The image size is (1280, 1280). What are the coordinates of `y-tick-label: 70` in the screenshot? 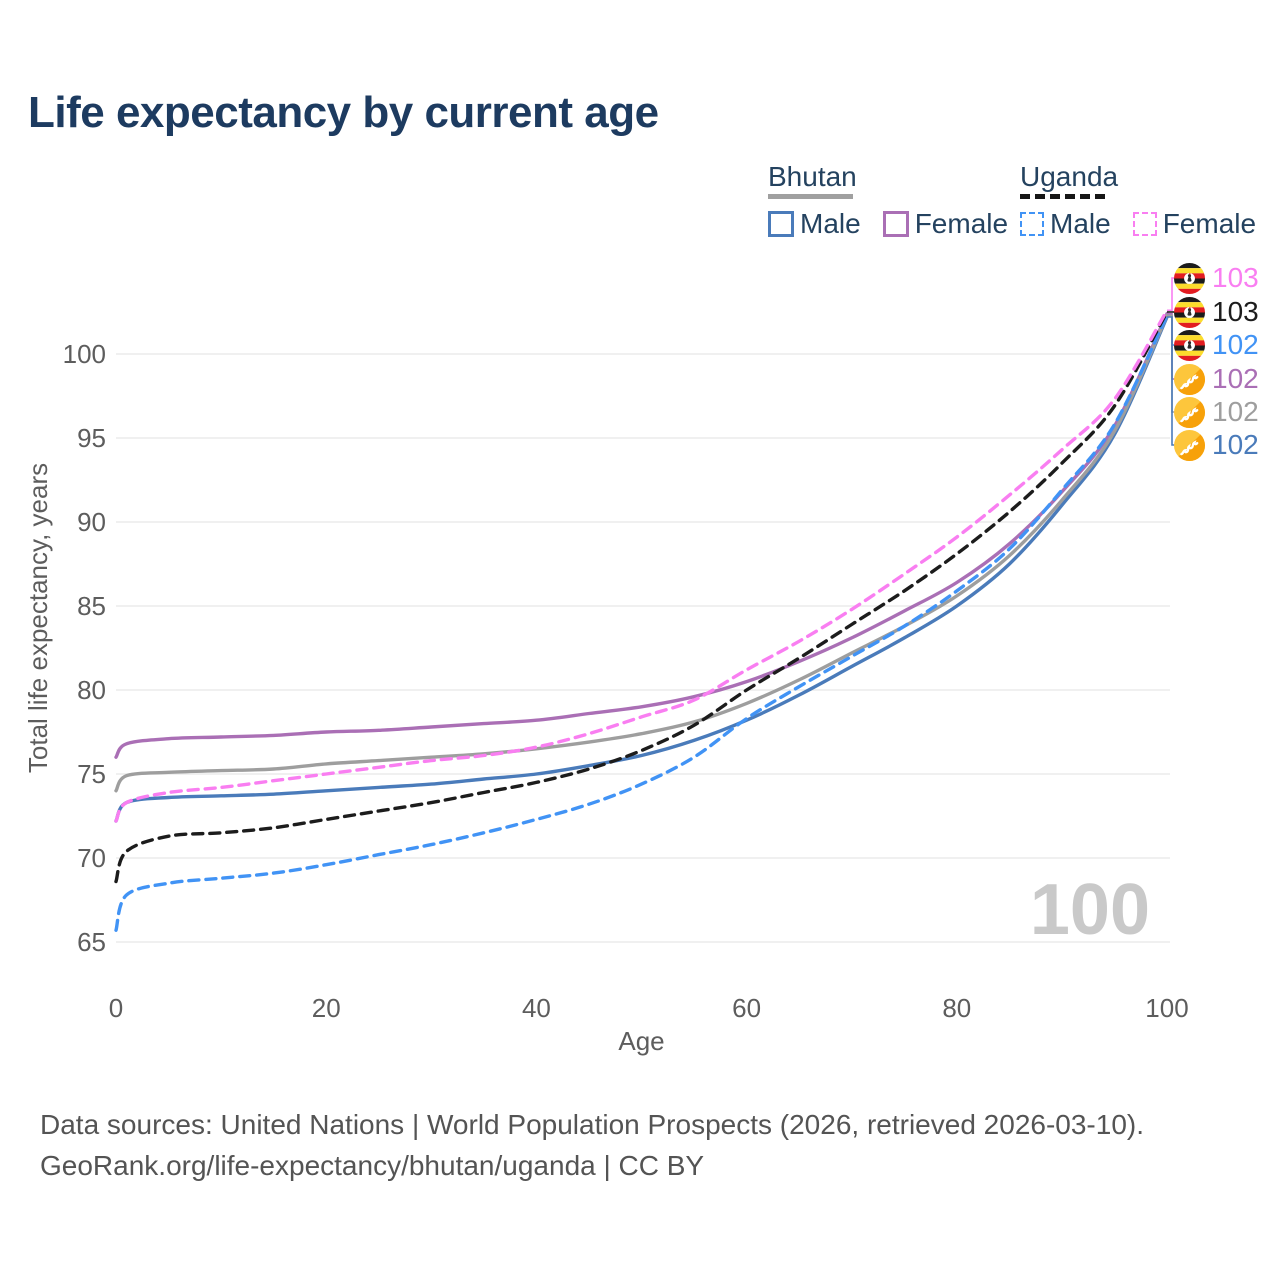 It's located at (91, 858).